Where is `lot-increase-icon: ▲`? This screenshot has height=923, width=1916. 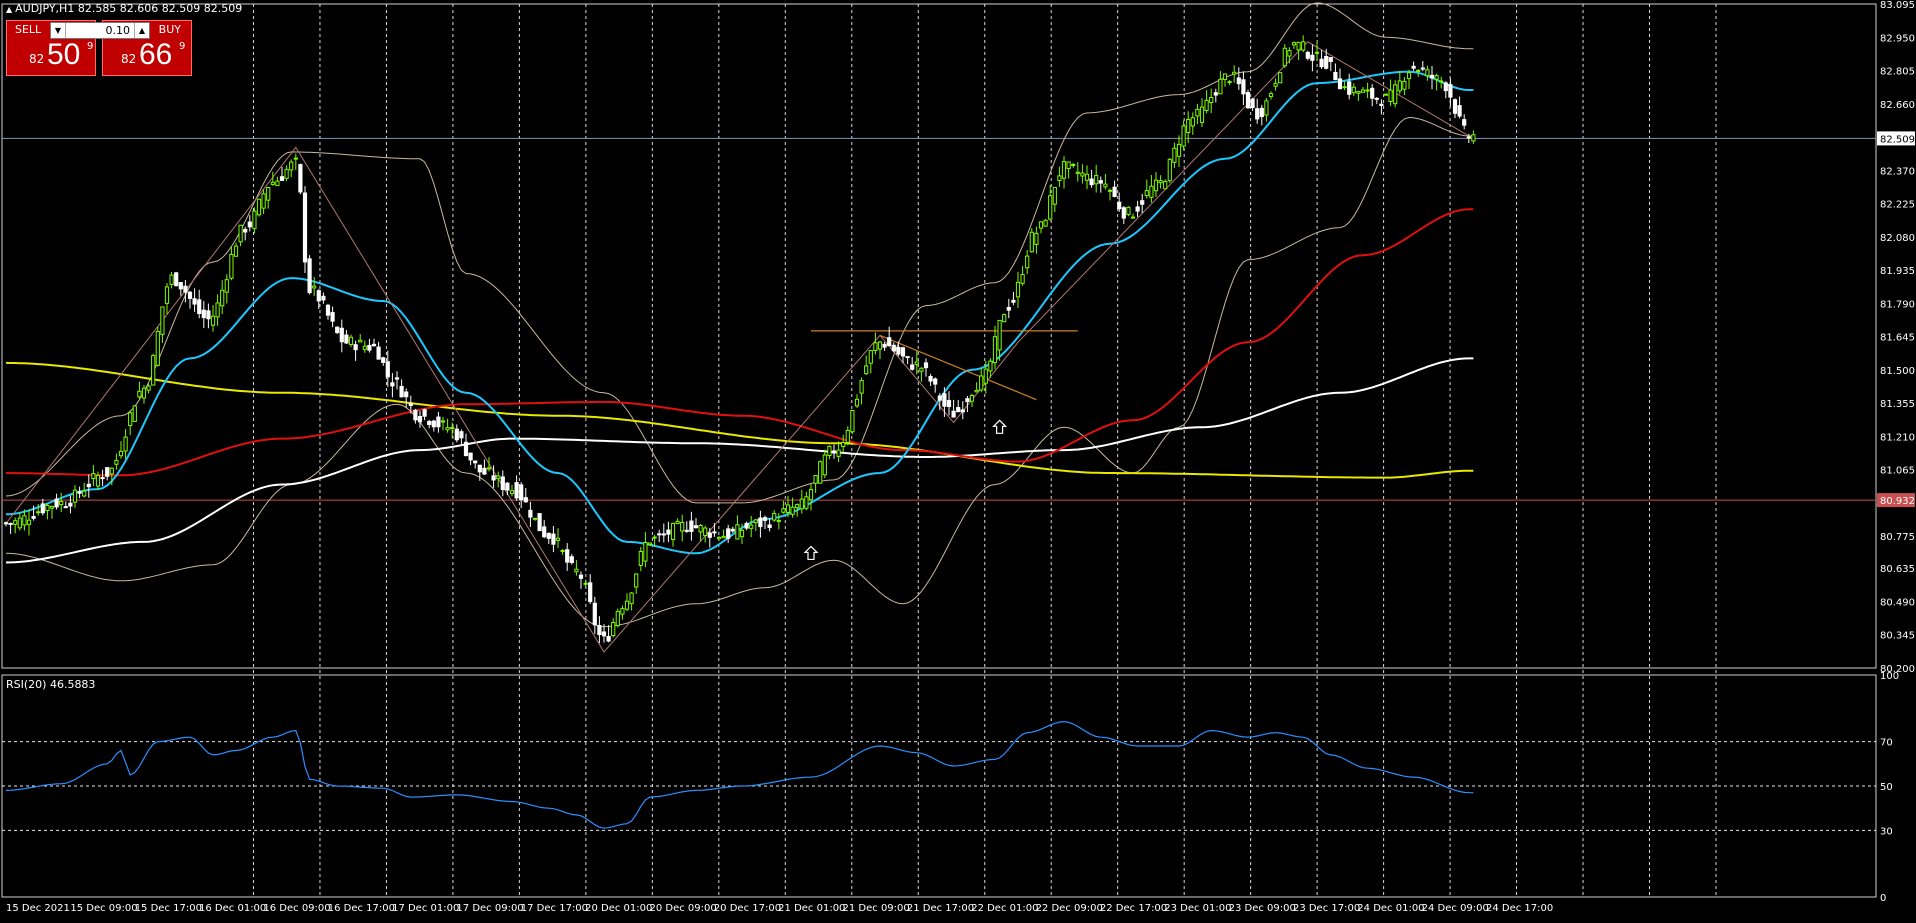 lot-increase-icon: ▲ is located at coordinates (141, 30).